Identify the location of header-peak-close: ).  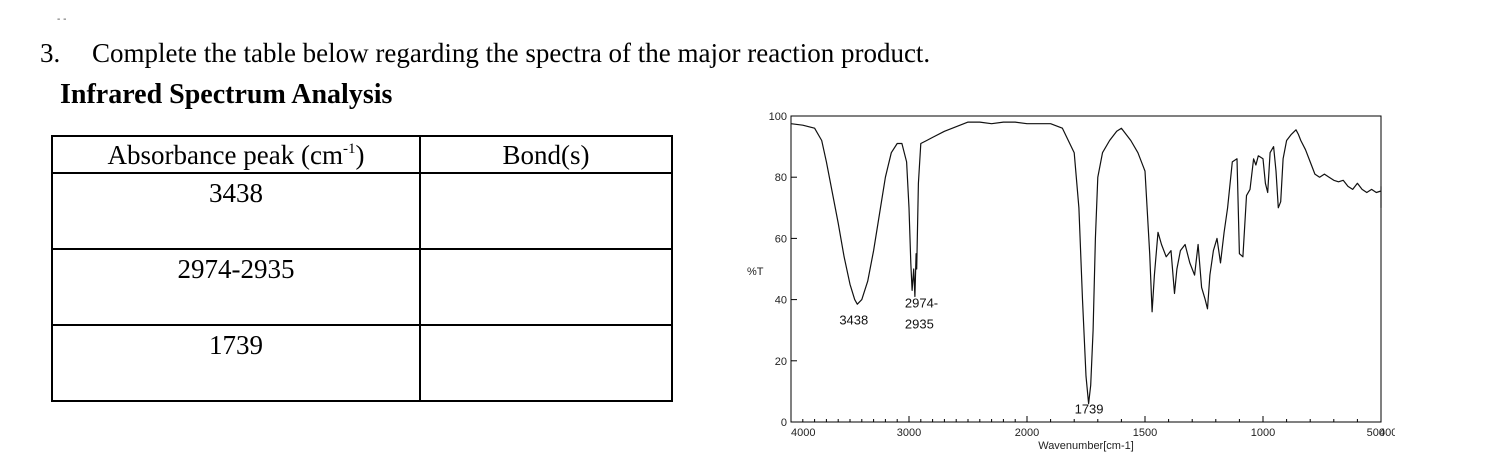
(360, 154).